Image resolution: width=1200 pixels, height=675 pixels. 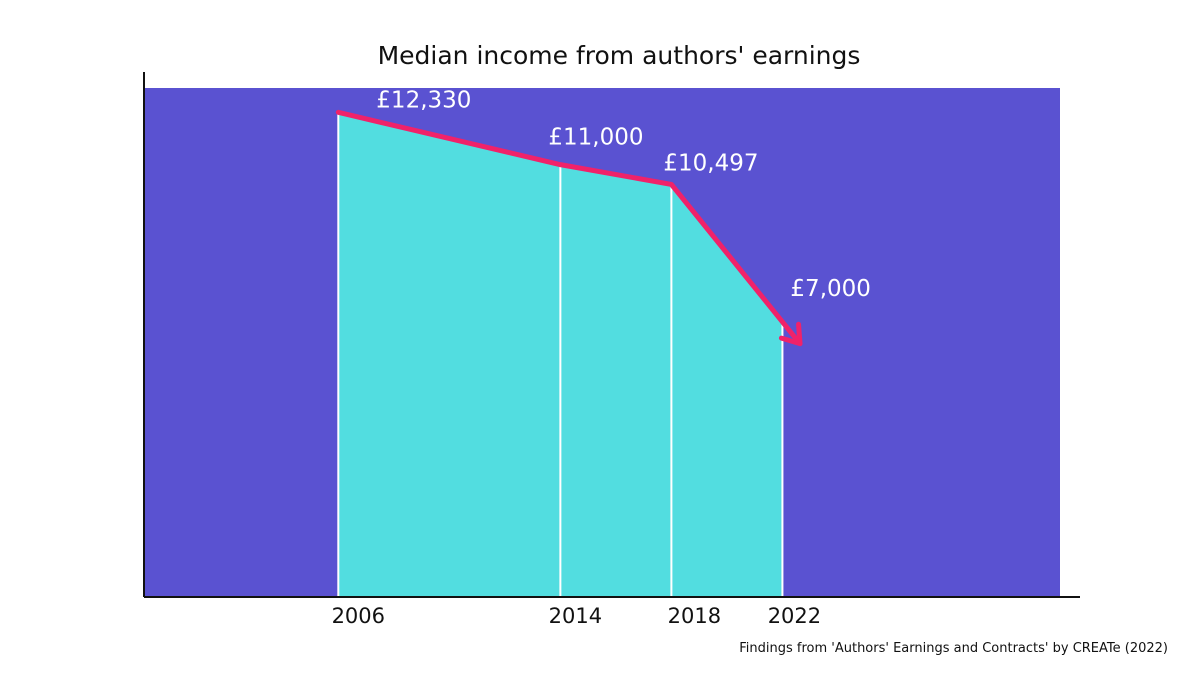 I want to click on x-tick-2014: 2014, so click(x=575, y=616).